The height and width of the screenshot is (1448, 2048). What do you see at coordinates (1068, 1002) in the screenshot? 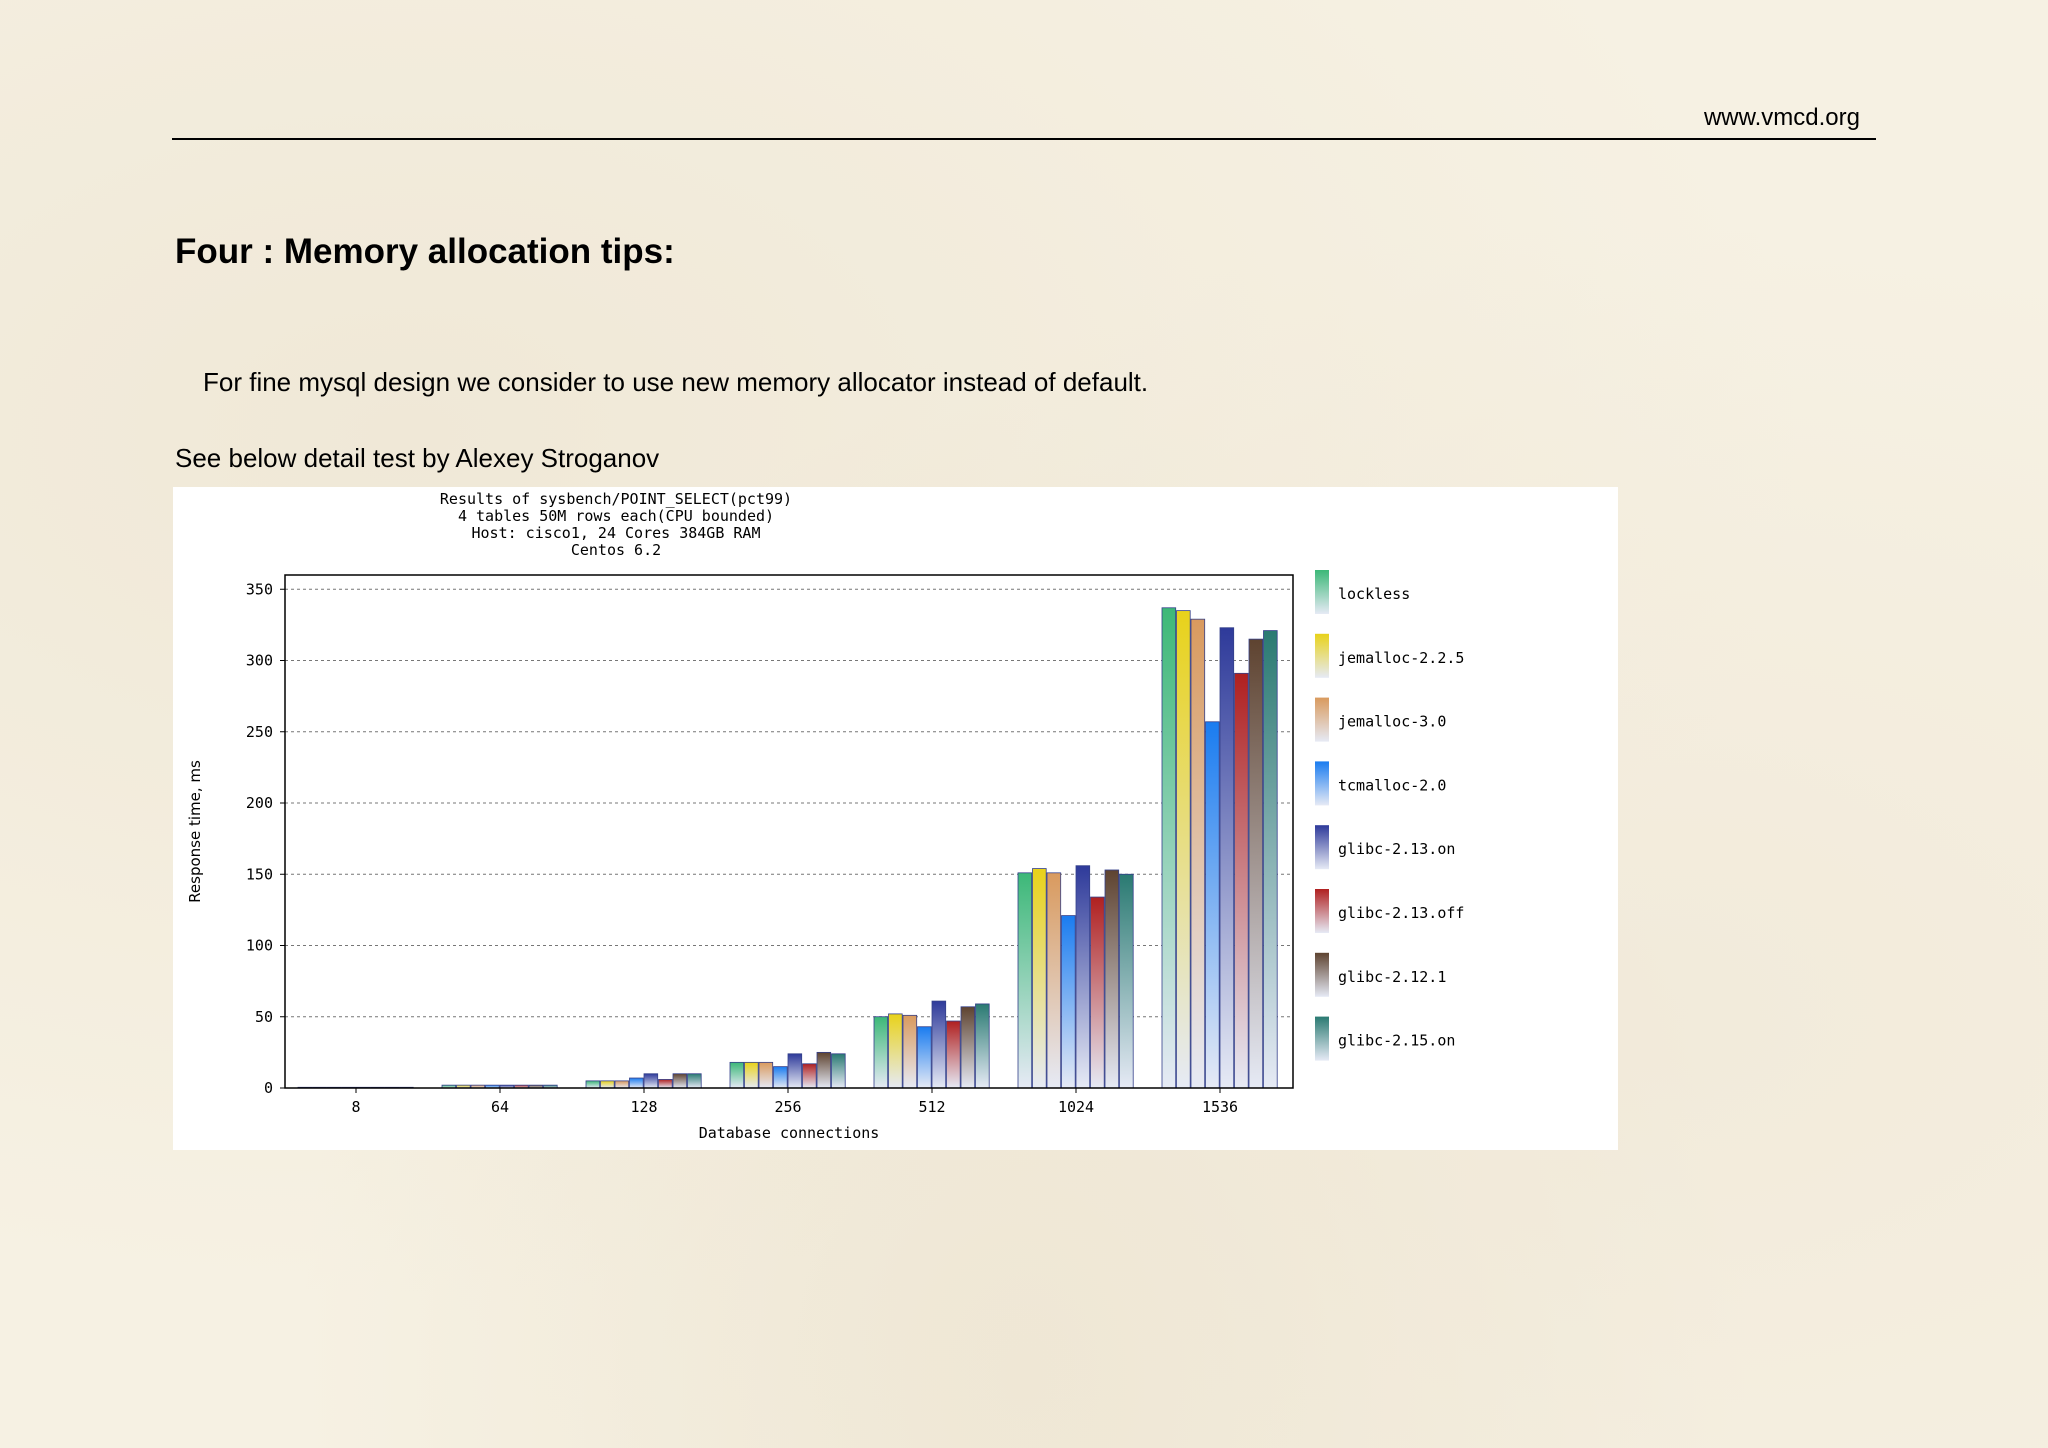
I see `bar-tcmalloc-2.0-1024` at bounding box center [1068, 1002].